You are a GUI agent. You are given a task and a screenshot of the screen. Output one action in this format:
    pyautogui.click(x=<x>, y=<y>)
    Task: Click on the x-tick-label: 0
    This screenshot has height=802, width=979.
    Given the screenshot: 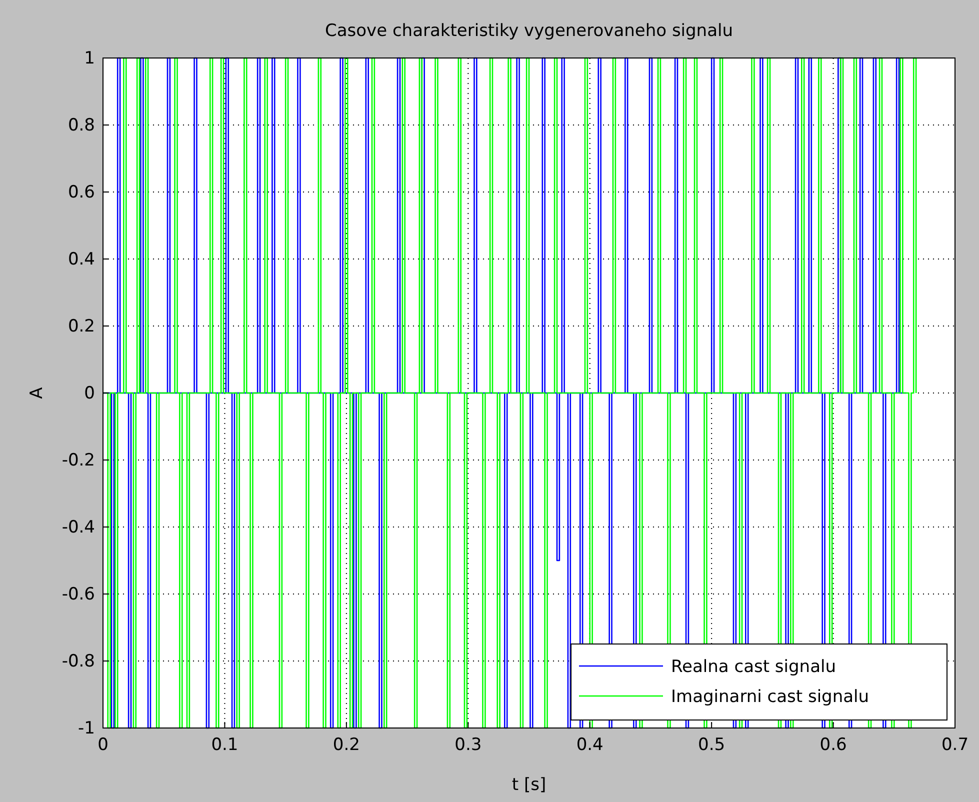 What is the action you would take?
    pyautogui.click(x=103, y=745)
    